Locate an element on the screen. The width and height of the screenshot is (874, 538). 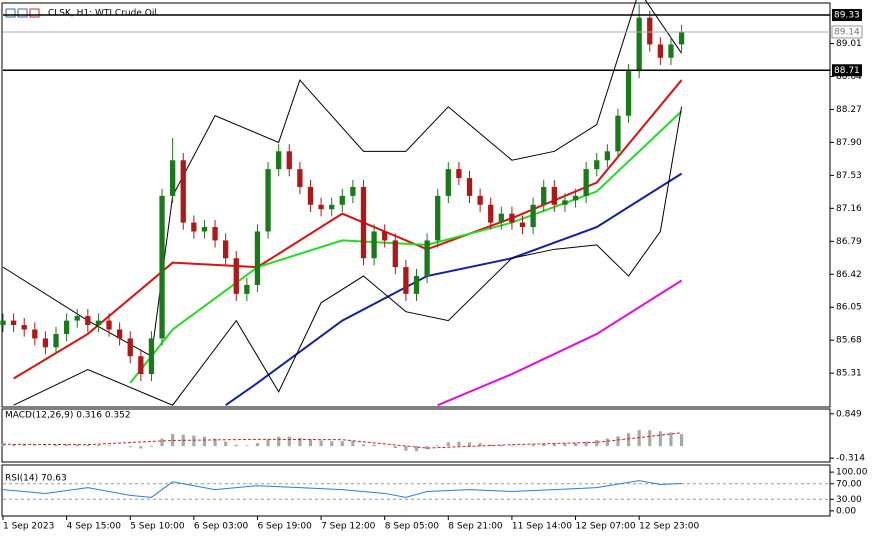
y-tick-label: 87.16 is located at coordinates (849, 209).